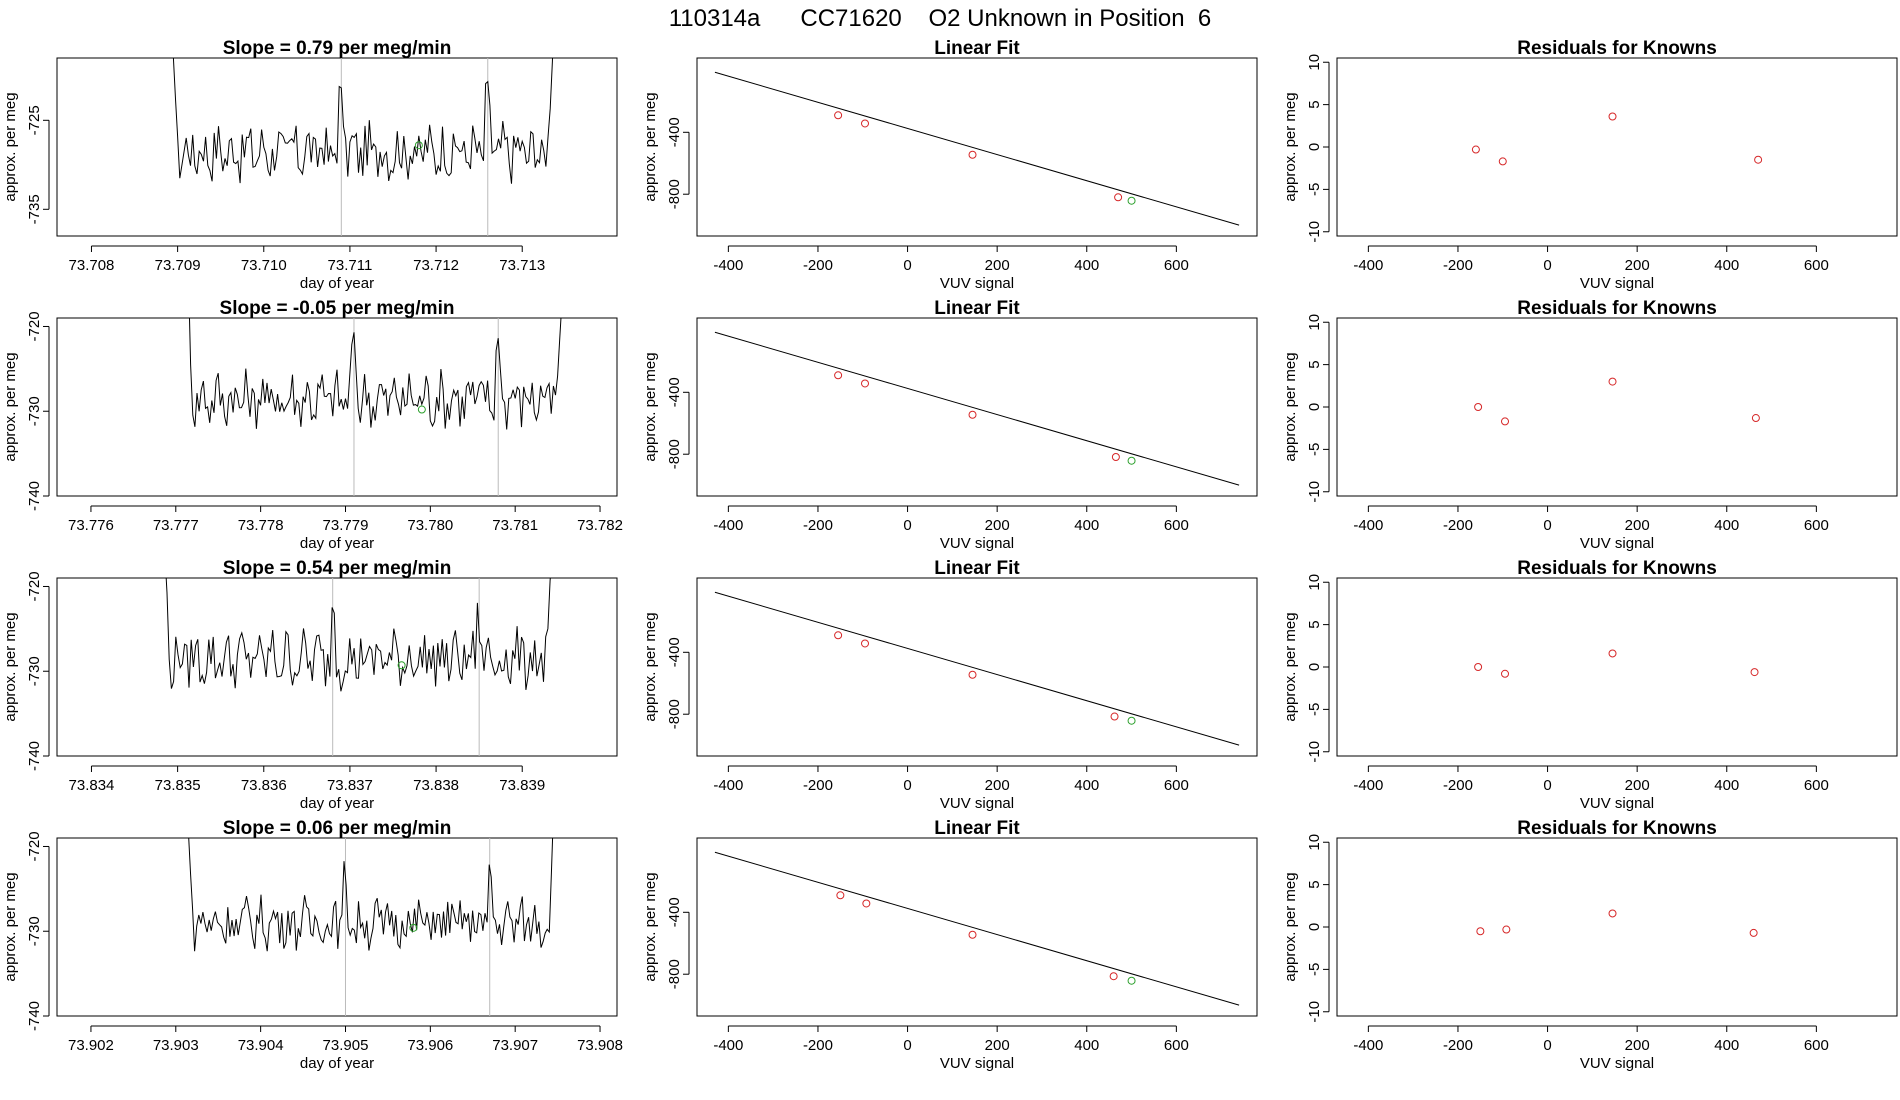 The image size is (1900, 1100). Describe the element at coordinates (350, 265) in the screenshot. I see `time-series-x-tick-label: 73.711` at that location.